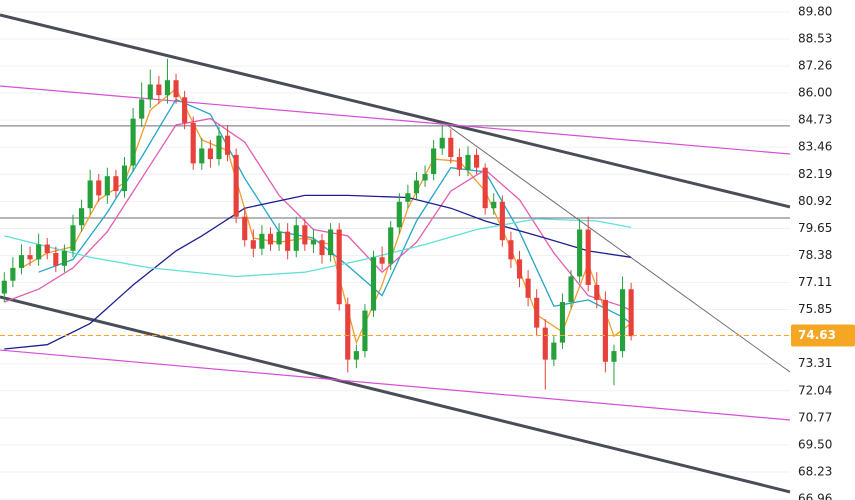 The height and width of the screenshot is (500, 855). What do you see at coordinates (815, 472) in the screenshot?
I see `y-tick-label: 68.23` at bounding box center [815, 472].